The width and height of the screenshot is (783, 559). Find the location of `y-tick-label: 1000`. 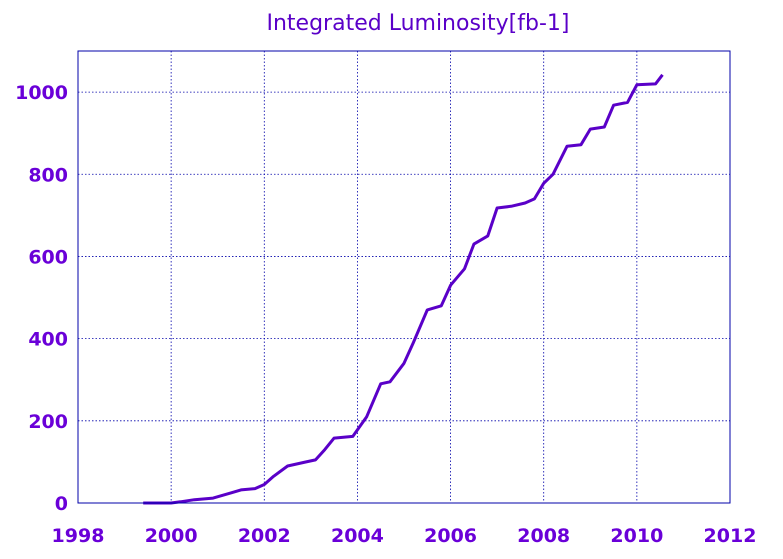

y-tick-label: 1000 is located at coordinates (41, 93).